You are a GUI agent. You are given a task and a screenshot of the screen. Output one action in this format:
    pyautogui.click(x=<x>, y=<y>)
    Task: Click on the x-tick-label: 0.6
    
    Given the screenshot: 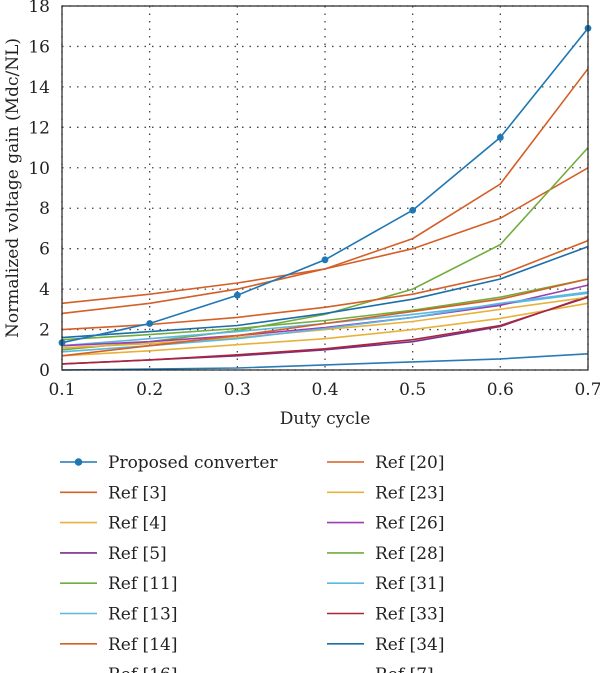 What is the action you would take?
    pyautogui.click(x=500, y=390)
    